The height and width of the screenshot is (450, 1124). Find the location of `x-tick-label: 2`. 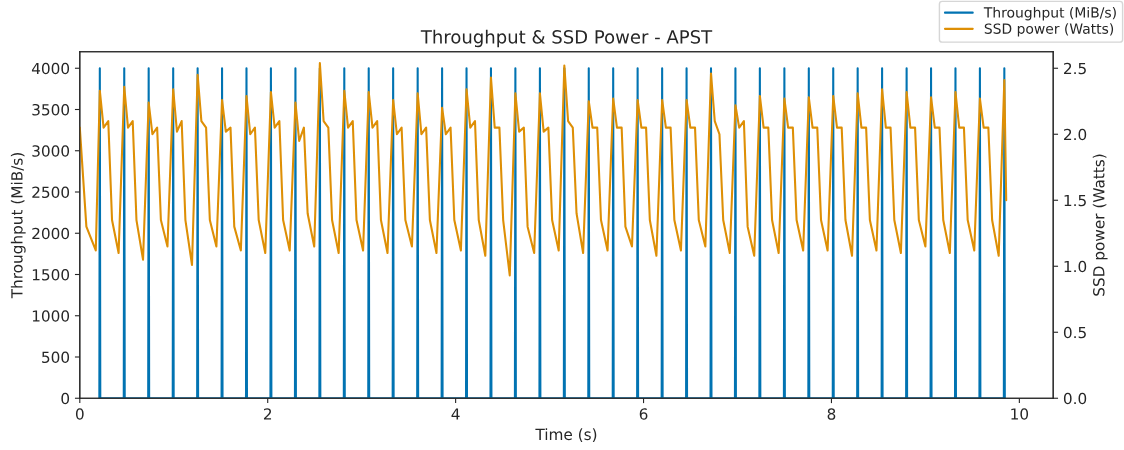

x-tick-label: 2 is located at coordinates (267, 414).